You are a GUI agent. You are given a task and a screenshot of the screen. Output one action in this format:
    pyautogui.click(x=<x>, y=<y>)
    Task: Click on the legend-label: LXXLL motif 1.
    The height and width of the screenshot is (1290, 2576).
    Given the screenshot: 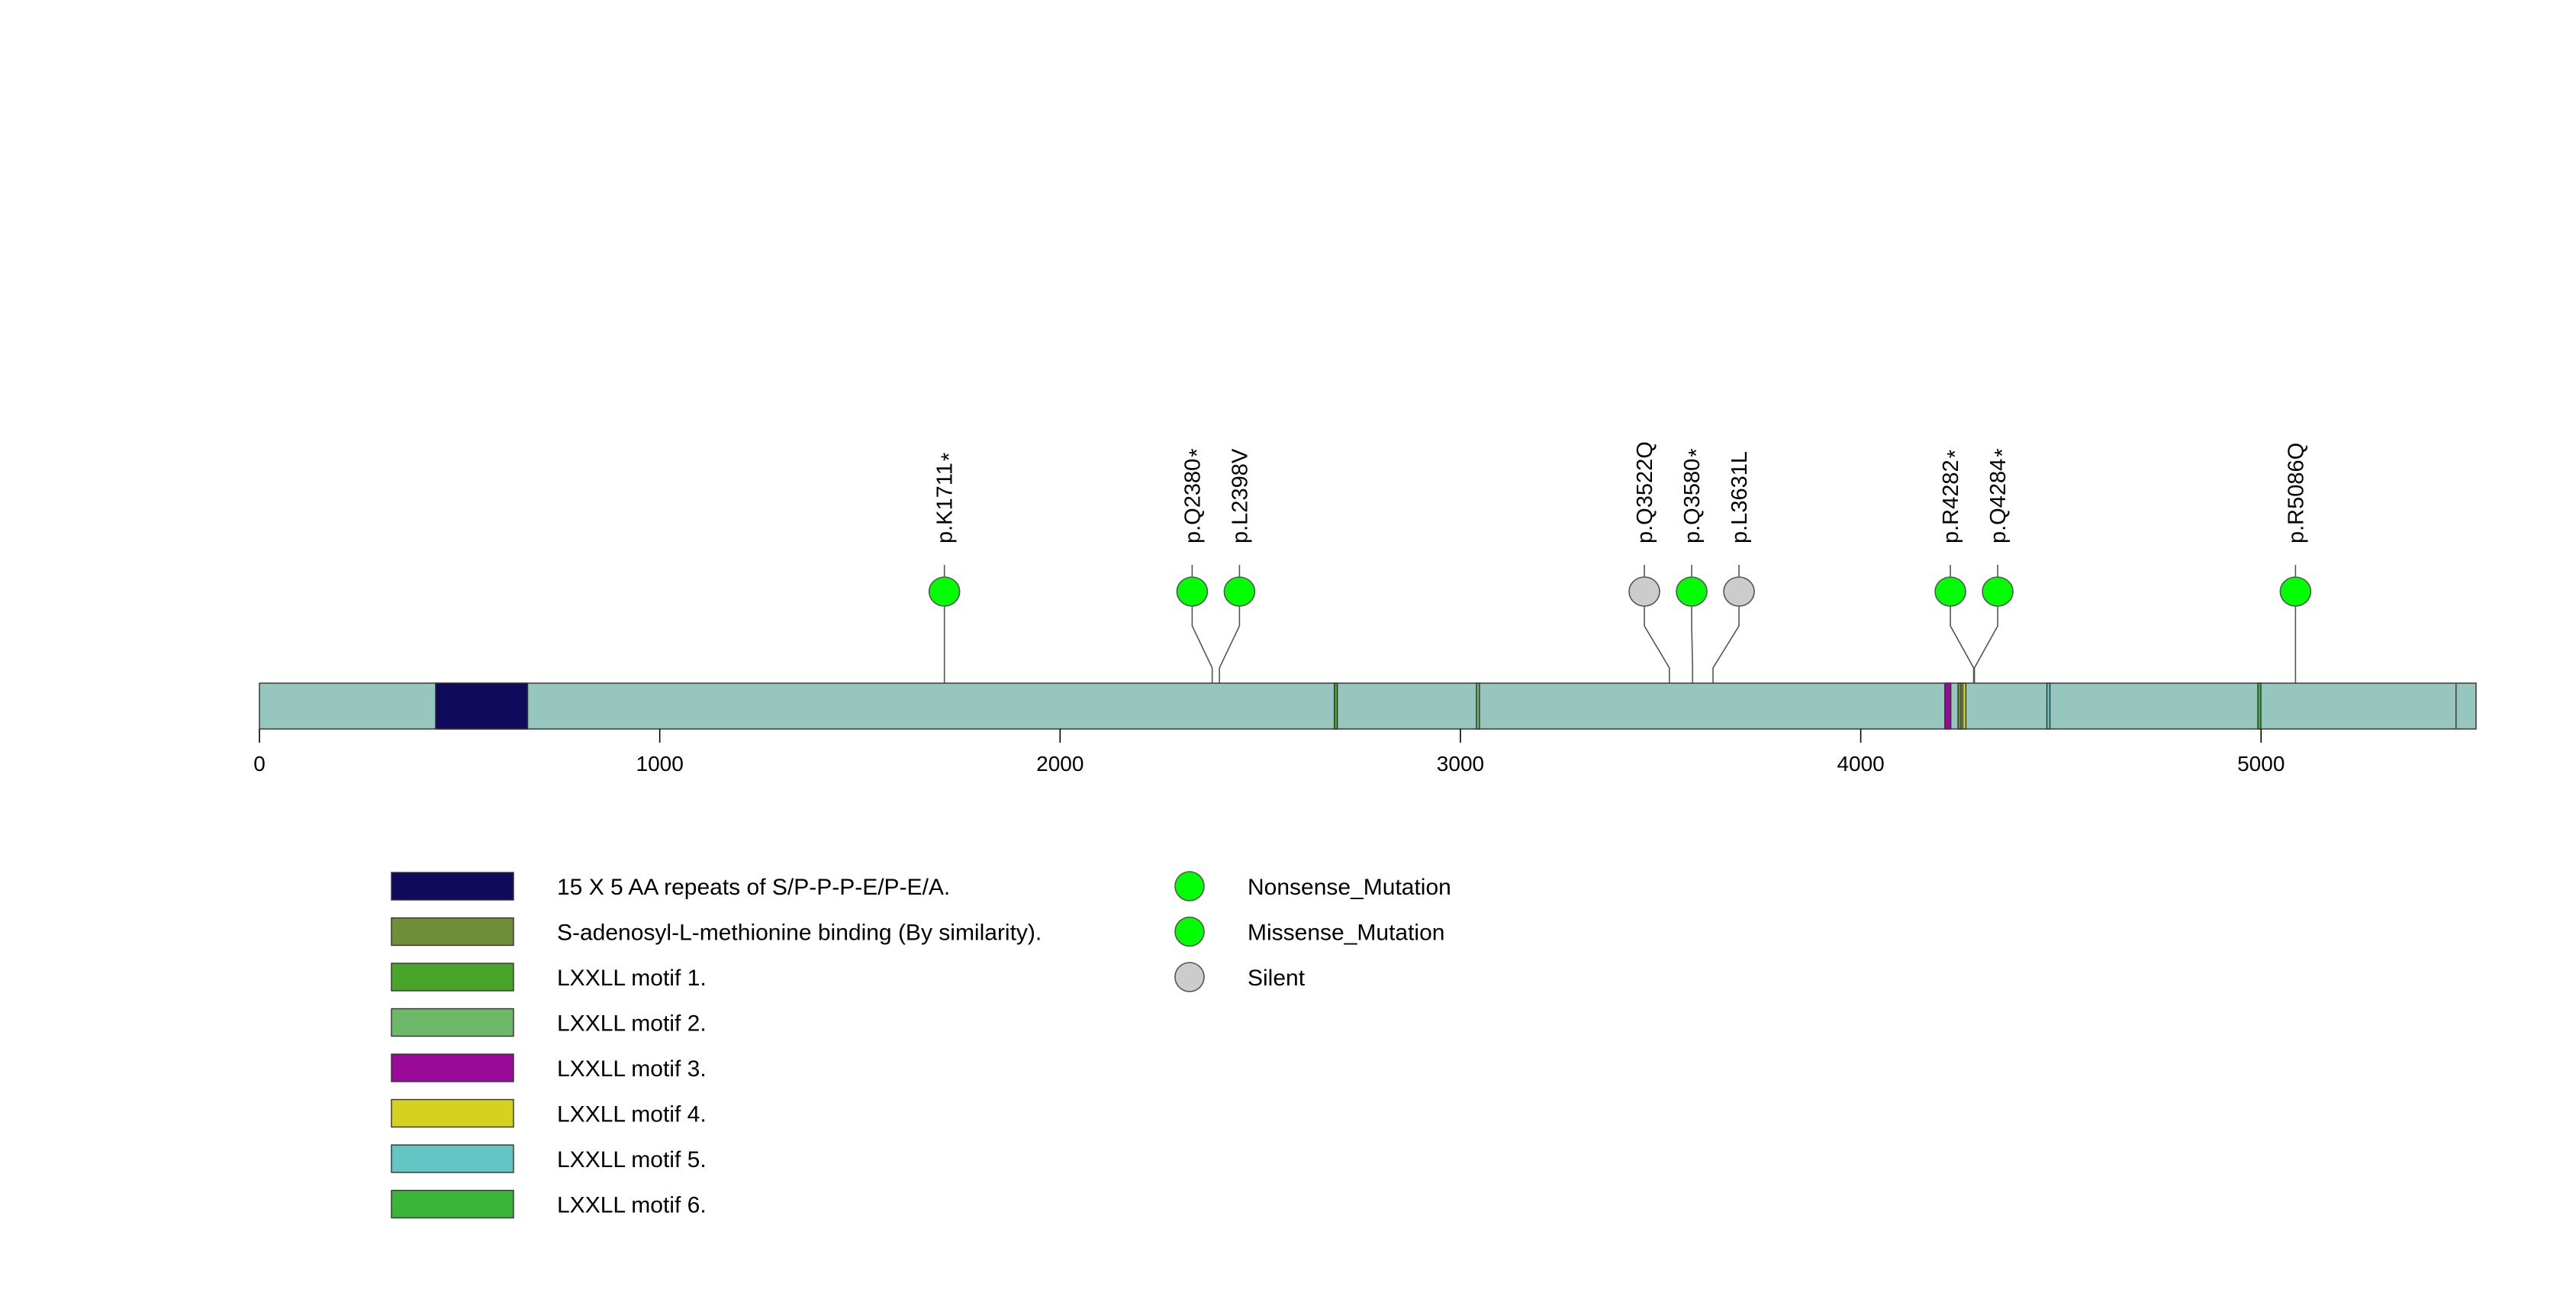 What is the action you would take?
    pyautogui.click(x=632, y=979)
    